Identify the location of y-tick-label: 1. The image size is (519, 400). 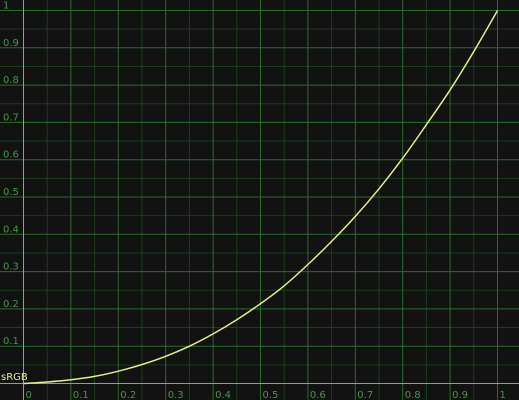
(6, 6).